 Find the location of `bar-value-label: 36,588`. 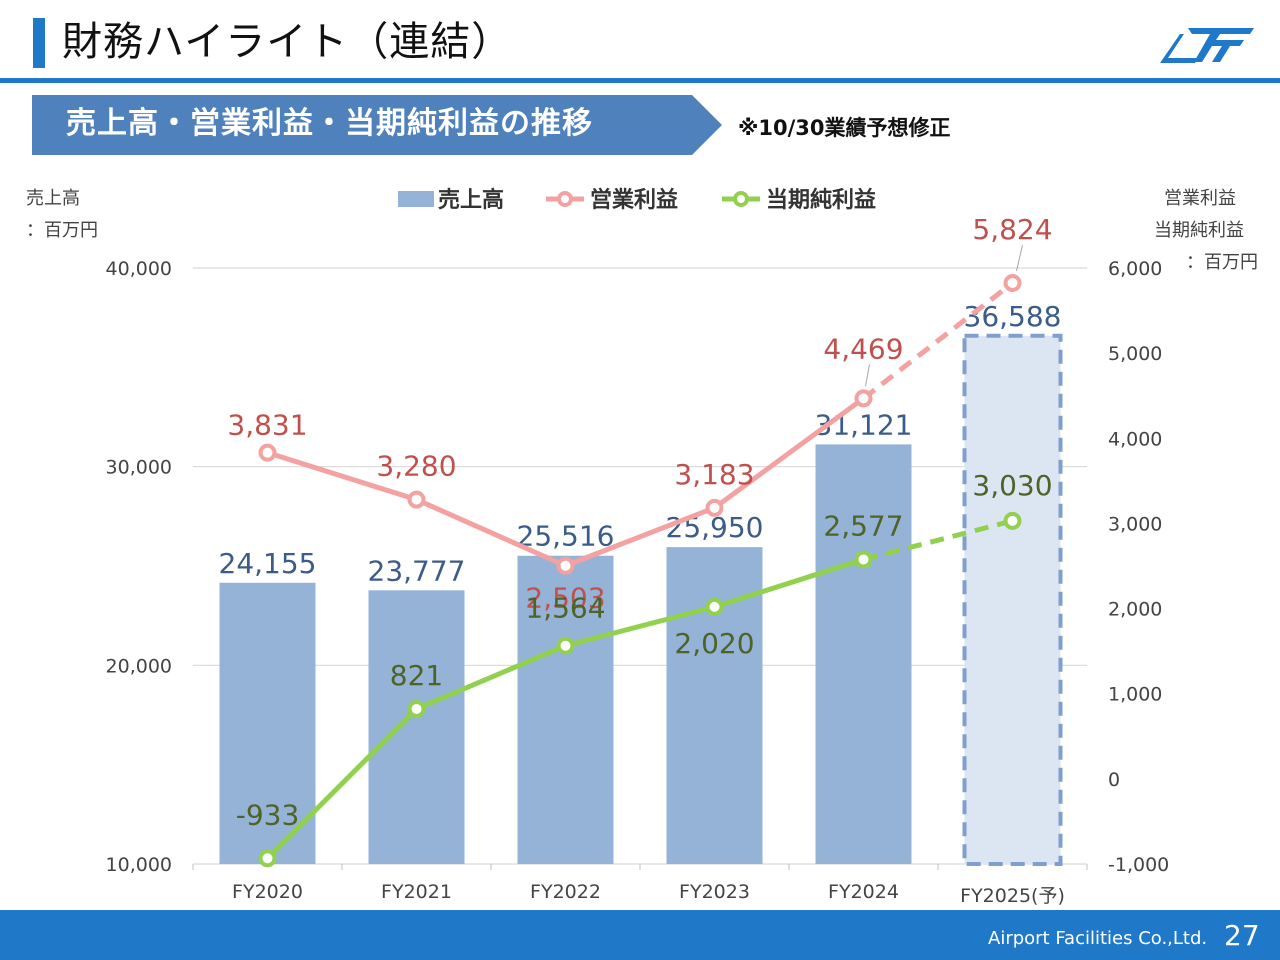

bar-value-label: 36,588 is located at coordinates (1013, 316).